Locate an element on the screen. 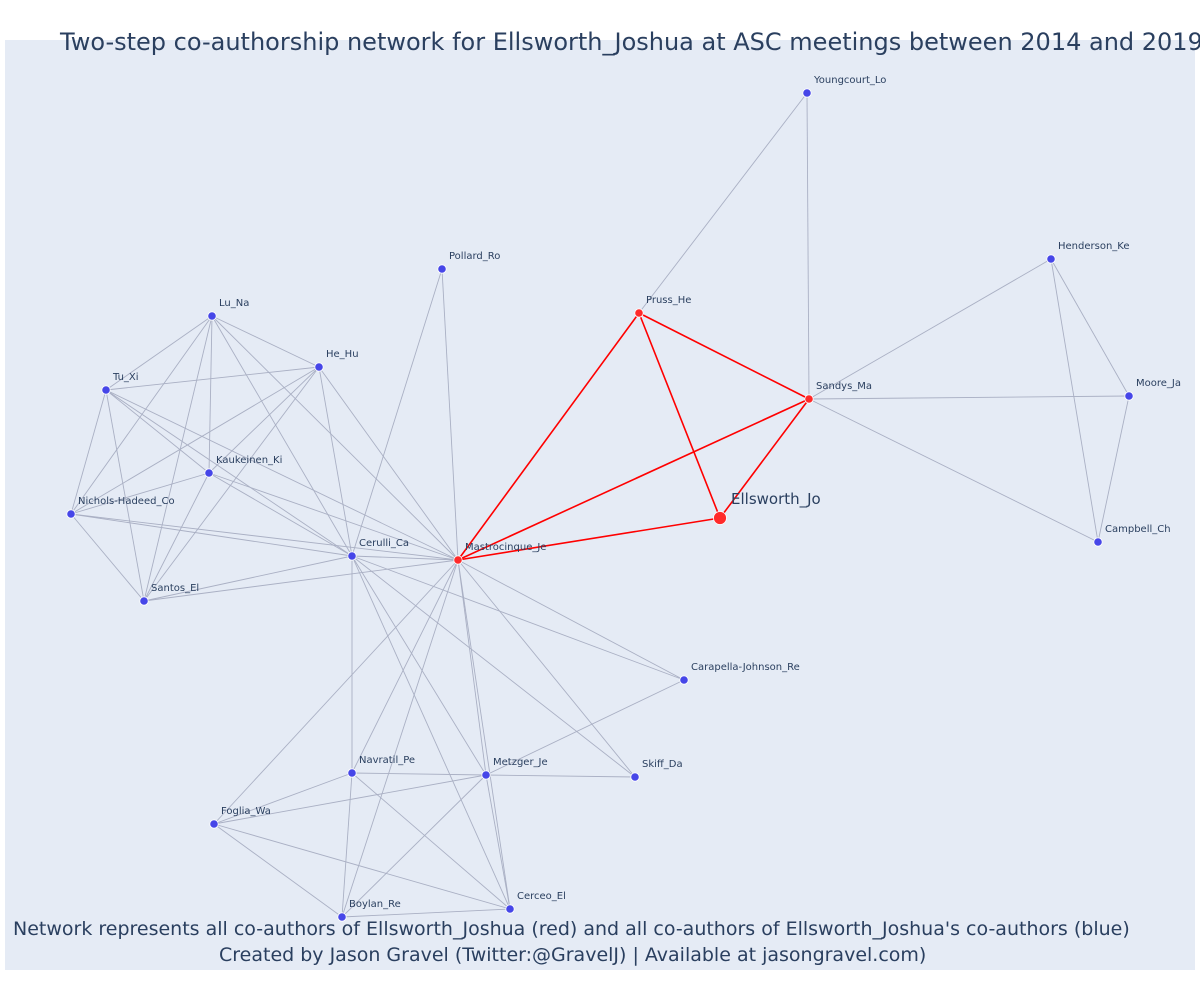 The width and height of the screenshot is (1200, 1000). node-label-nichols-hadeed-co: Nichols-Hadeed_Co is located at coordinates (126, 501).